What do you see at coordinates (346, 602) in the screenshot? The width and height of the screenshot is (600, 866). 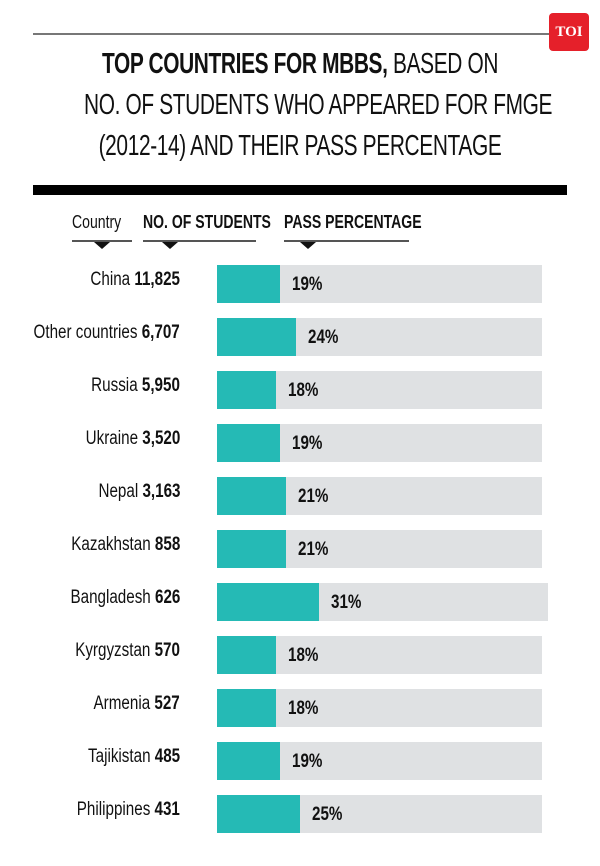 I see `pass-percentage-label: 31%` at bounding box center [346, 602].